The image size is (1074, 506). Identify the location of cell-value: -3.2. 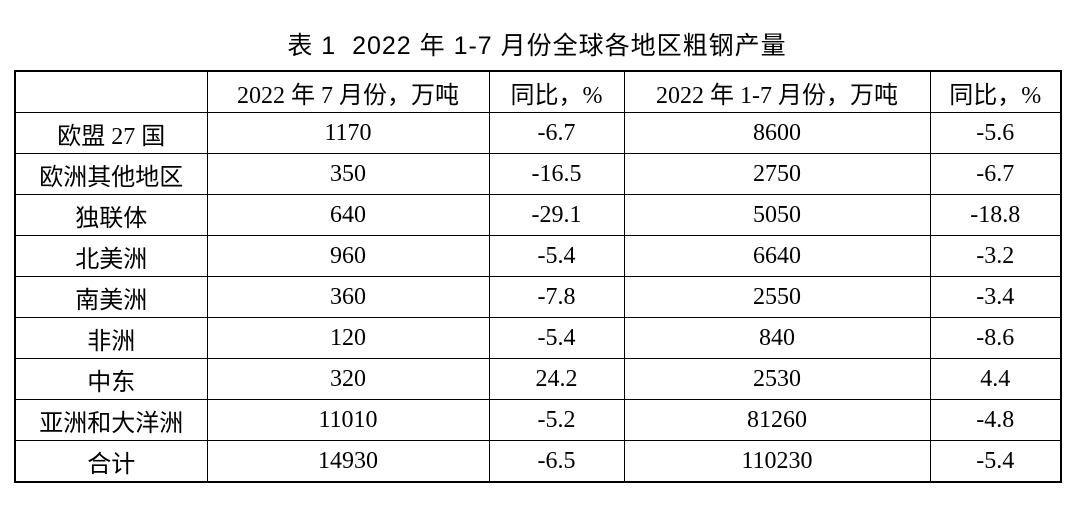
(995, 256).